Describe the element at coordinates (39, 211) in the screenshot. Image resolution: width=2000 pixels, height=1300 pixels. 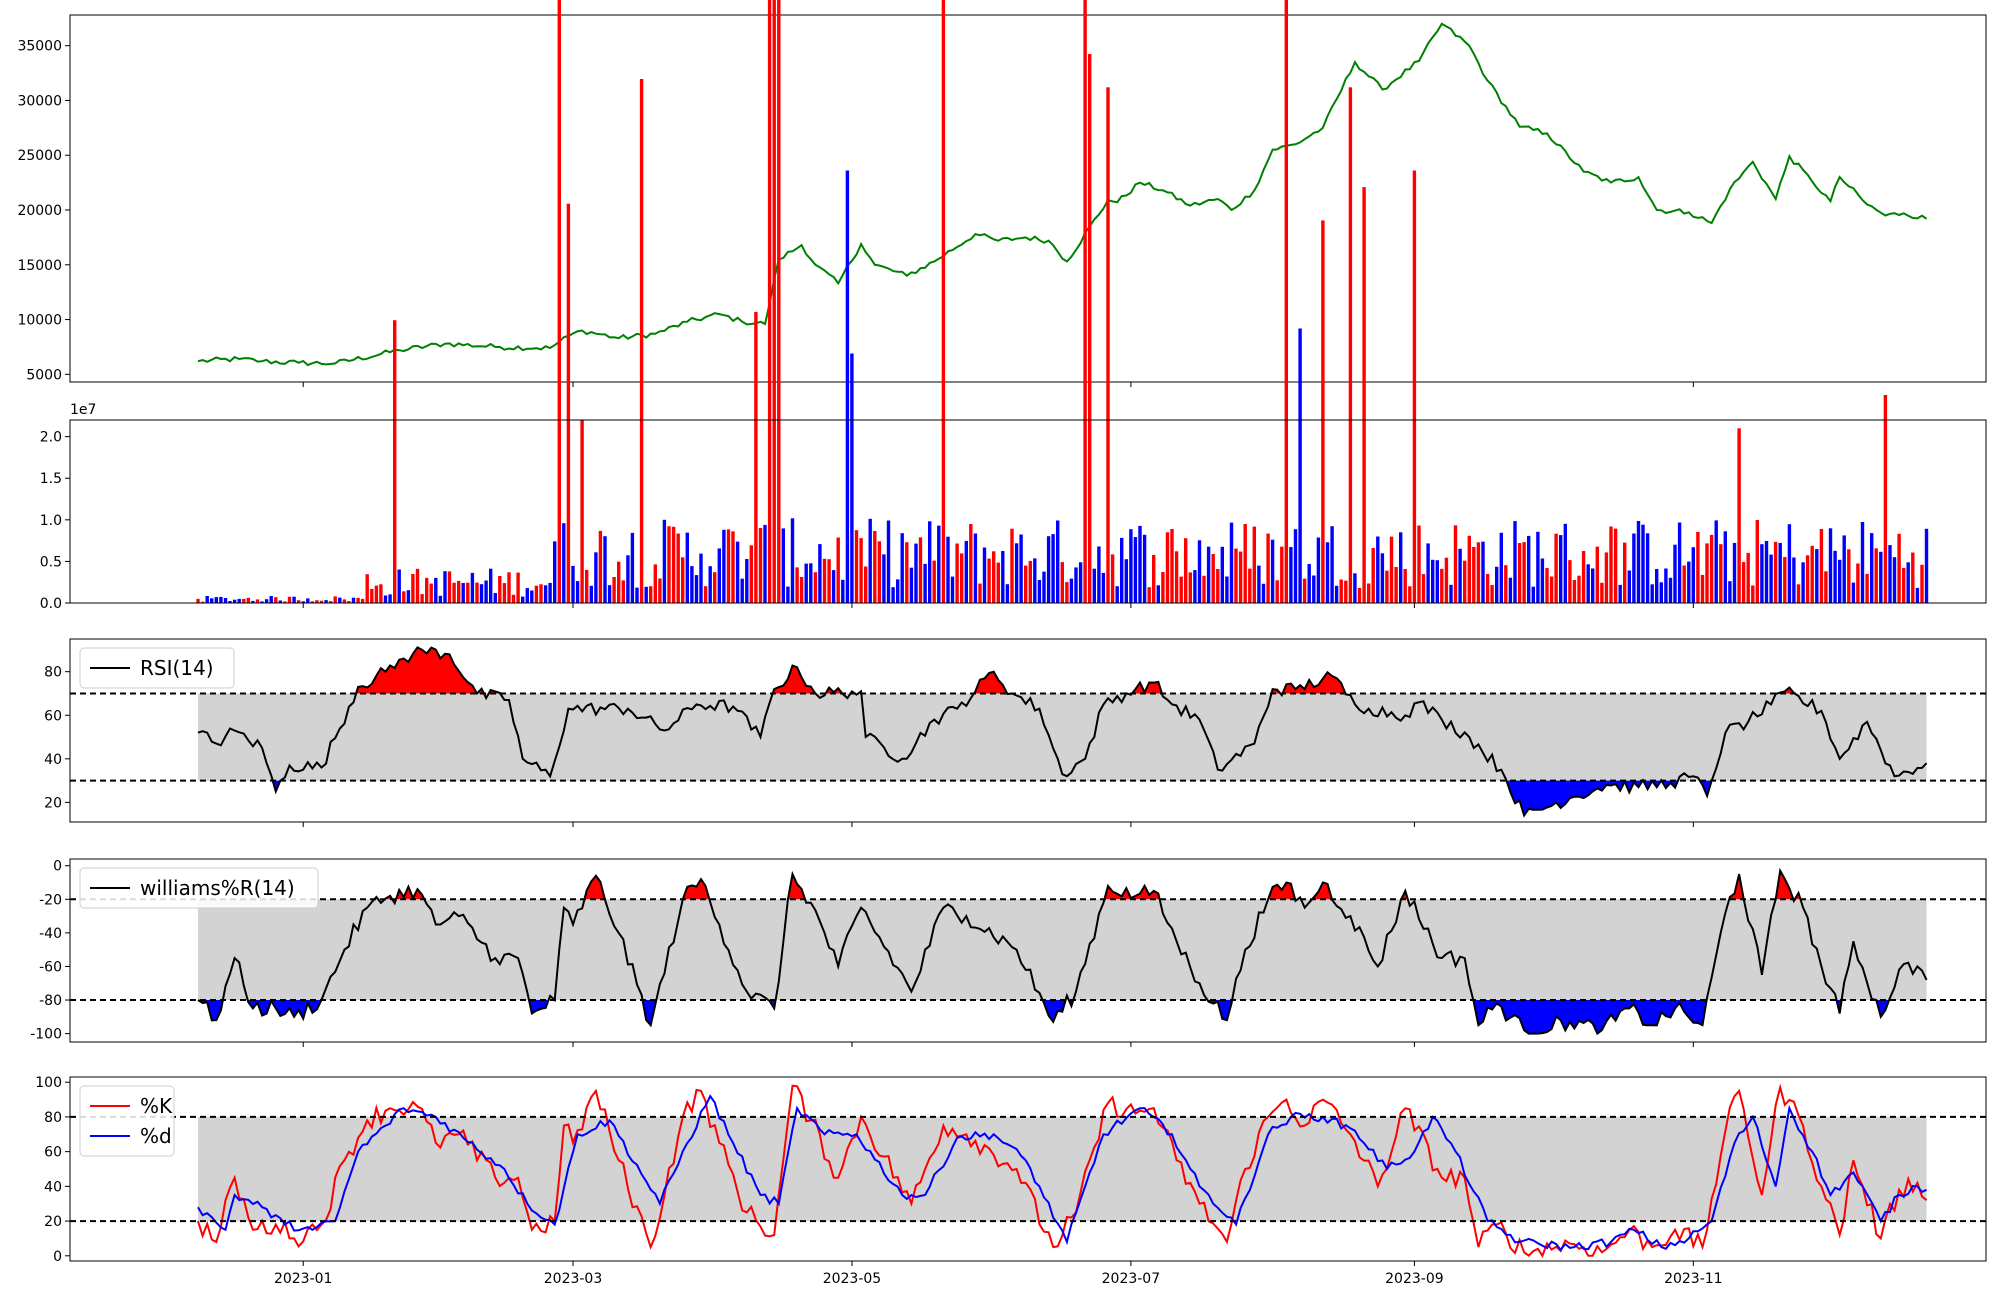
I see `price-ytick-label: 20000` at that location.